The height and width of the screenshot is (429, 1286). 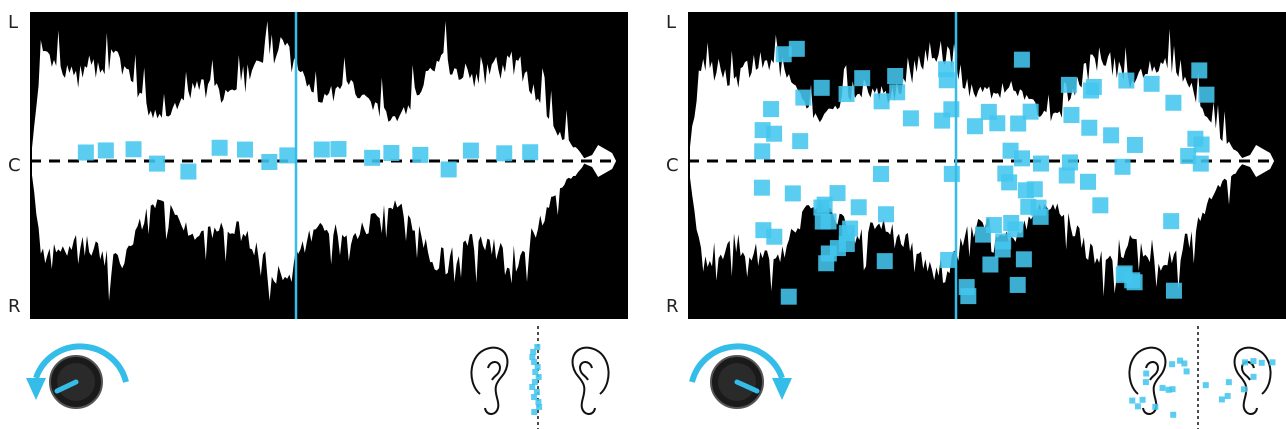 What do you see at coordinates (81, 363) in the screenshot?
I see `counter-clockwise-arrow-icon` at bounding box center [81, 363].